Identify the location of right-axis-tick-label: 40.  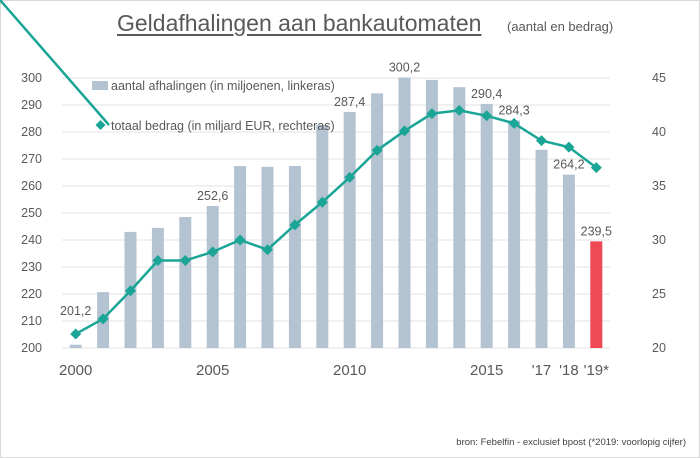
(659, 132).